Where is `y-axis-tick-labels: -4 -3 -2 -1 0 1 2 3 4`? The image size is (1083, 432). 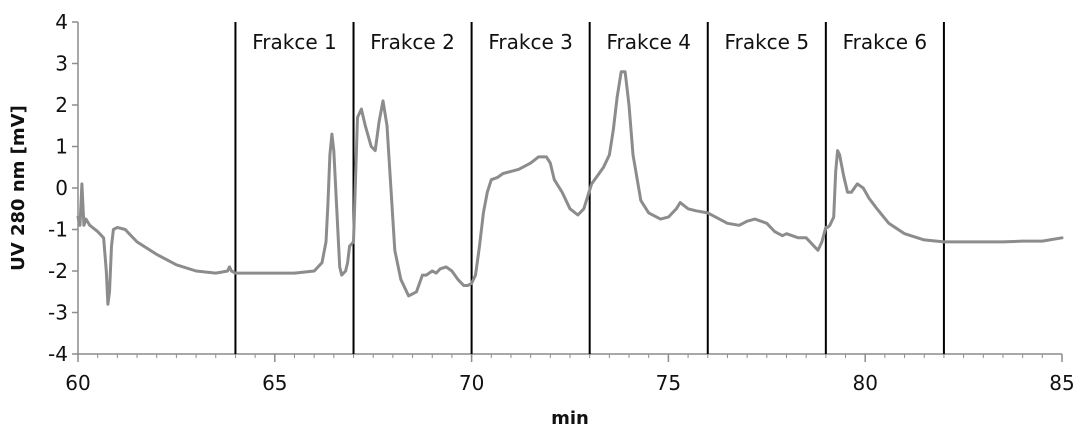 y-axis-tick-labels: -4 -3 -2 -1 0 1 2 3 4 is located at coordinates (58, 188).